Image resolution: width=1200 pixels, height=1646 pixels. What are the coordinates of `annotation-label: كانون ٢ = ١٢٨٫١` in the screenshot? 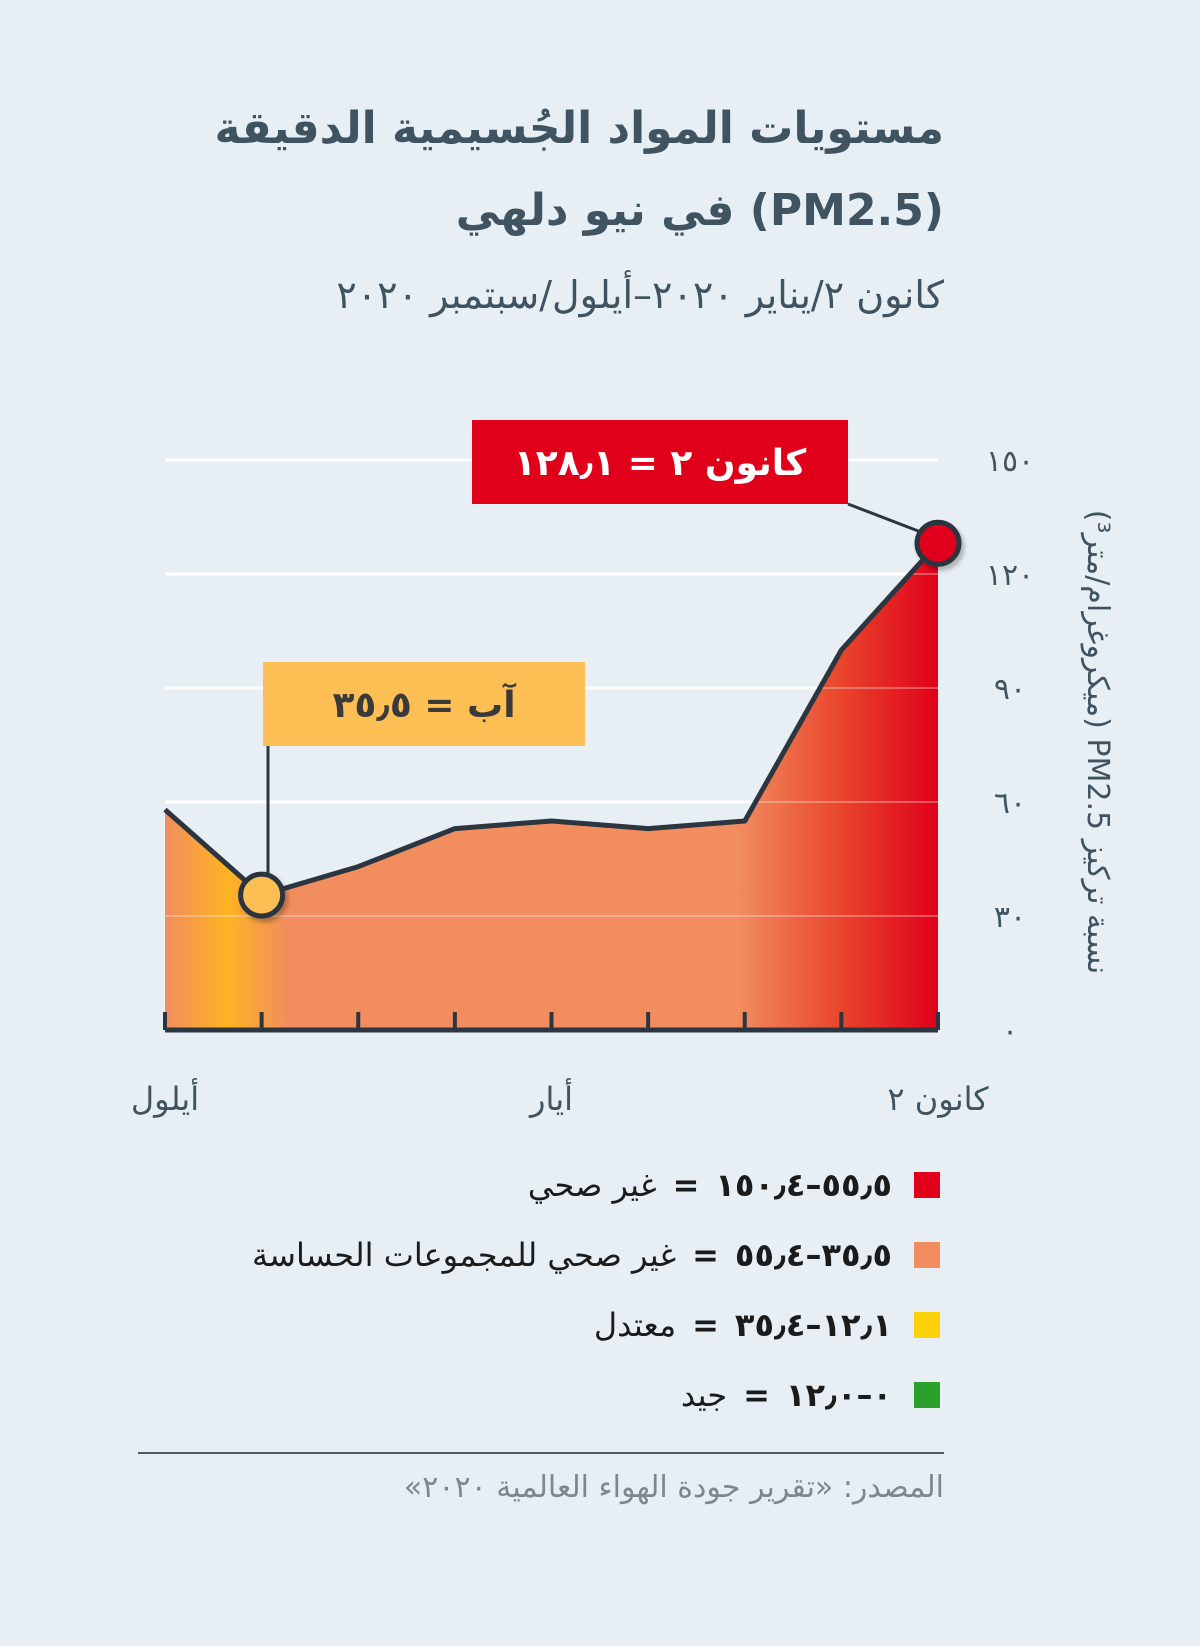 It's located at (660, 463).